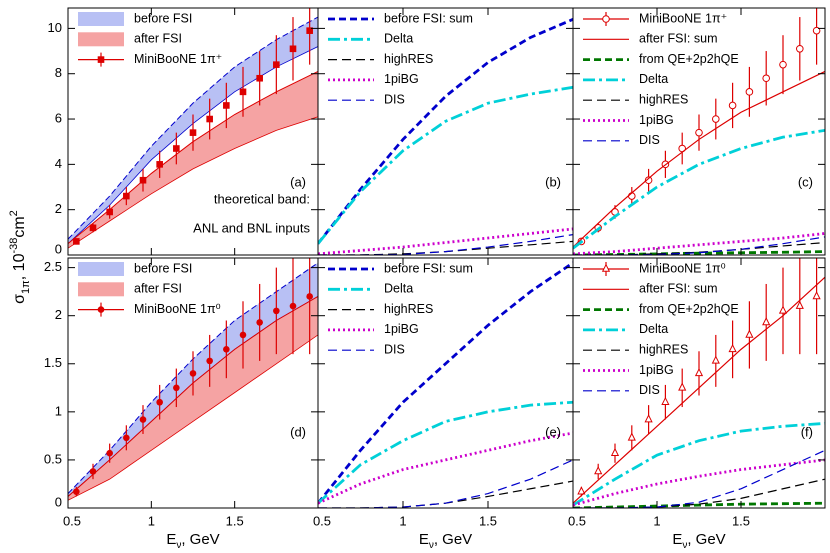 The width and height of the screenshot is (830, 553). Describe the element at coordinates (53, 458) in the screenshot. I see `y-tick-label: 0.5` at that location.